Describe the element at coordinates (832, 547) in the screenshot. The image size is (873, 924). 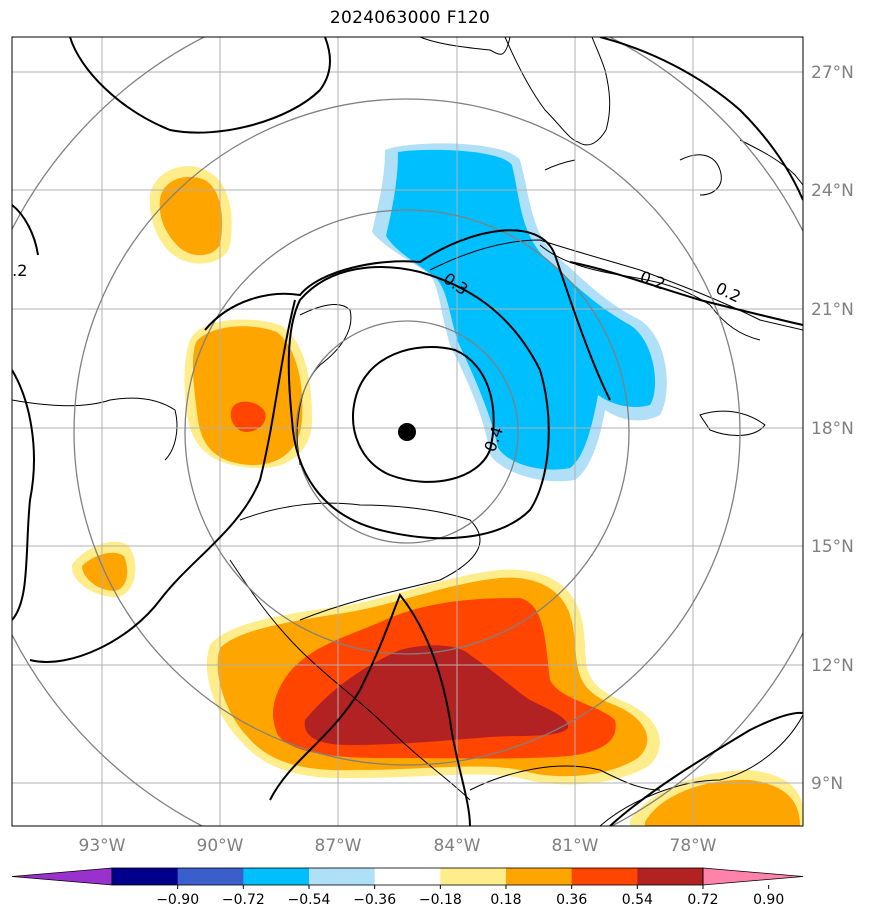
I see `lat-label-15: 15°N` at that location.